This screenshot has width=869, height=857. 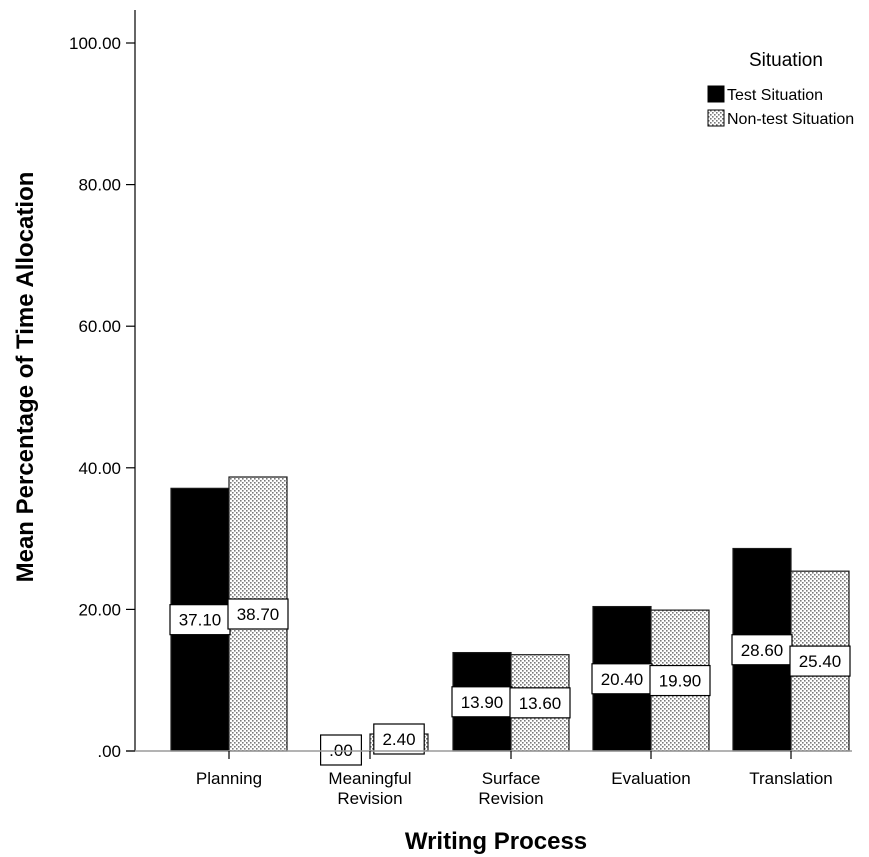 What do you see at coordinates (109, 751) in the screenshot?
I see `y-tick-label: .00` at bounding box center [109, 751].